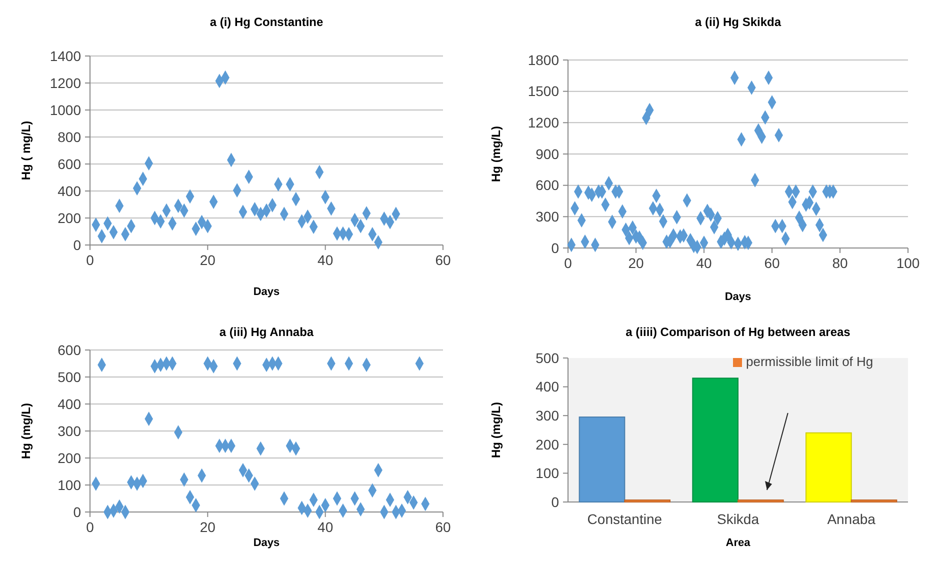 The image size is (950, 563). I want to click on y-axis-title: Hg ( mg/L), so click(26, 150).